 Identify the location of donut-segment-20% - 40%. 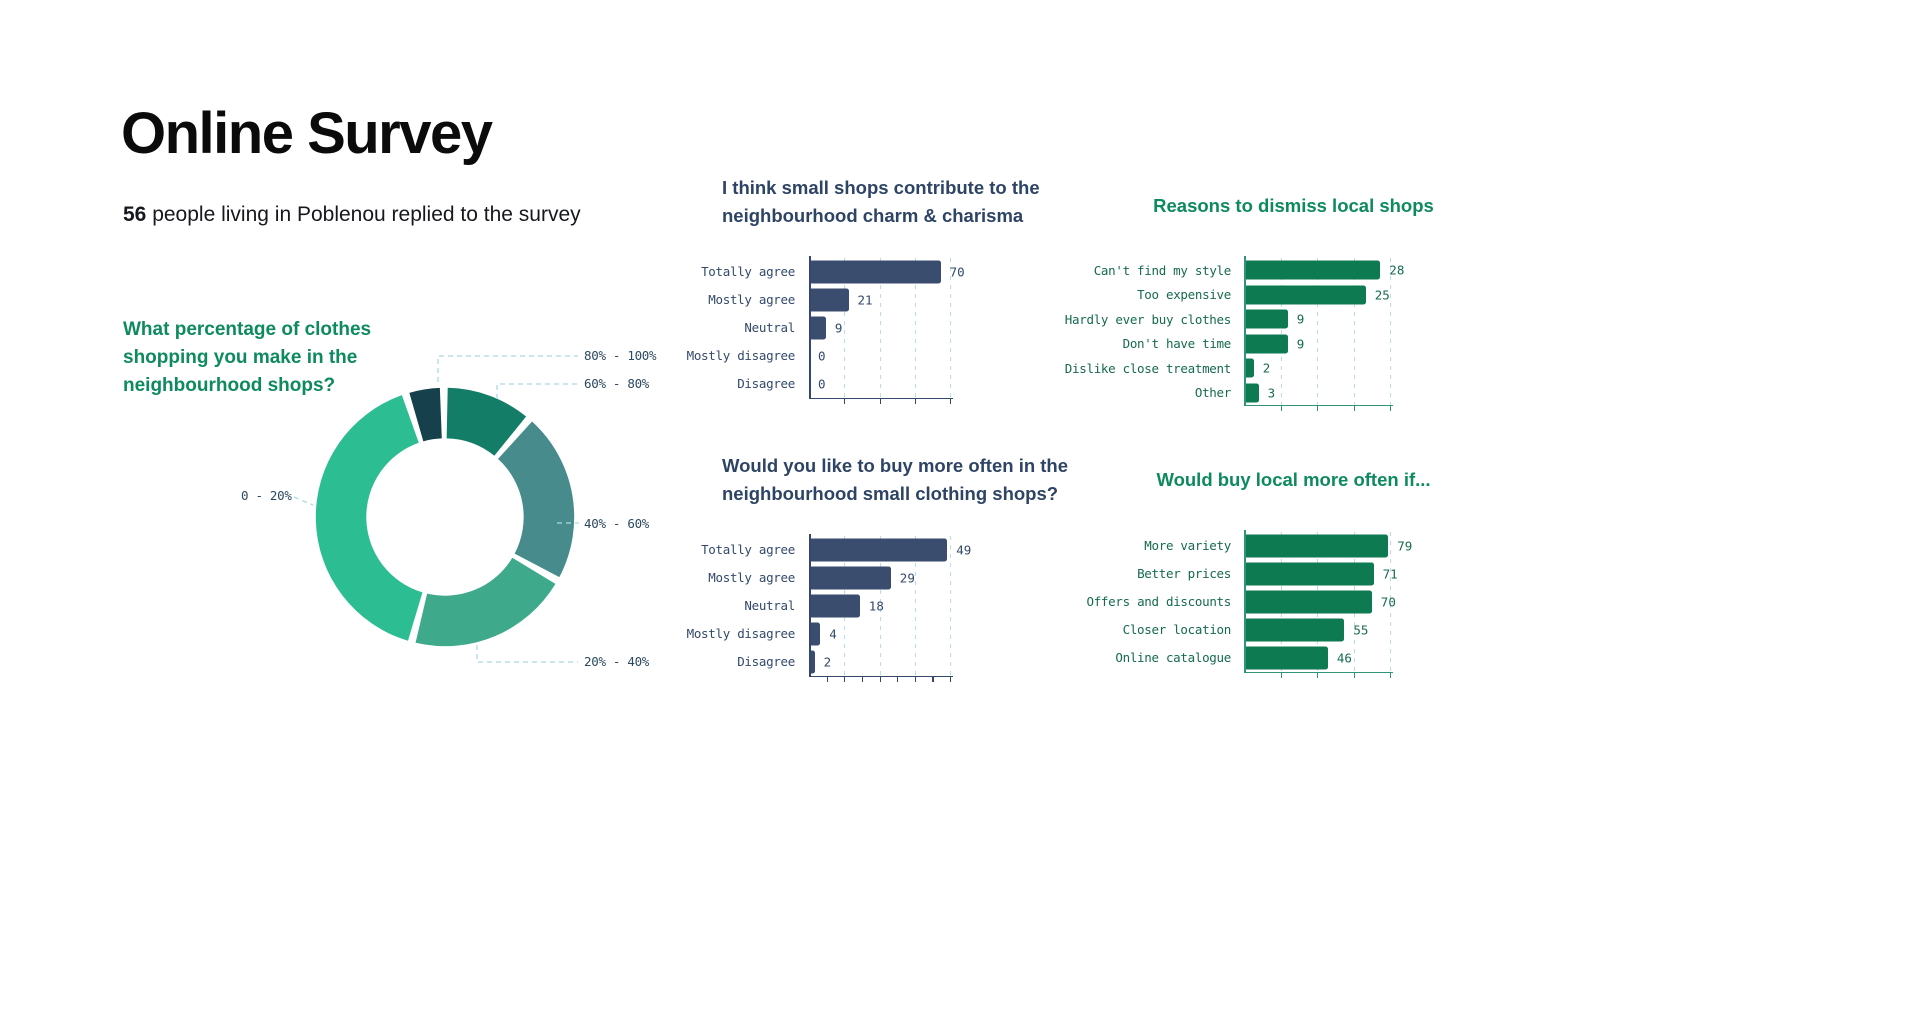
(485, 602).